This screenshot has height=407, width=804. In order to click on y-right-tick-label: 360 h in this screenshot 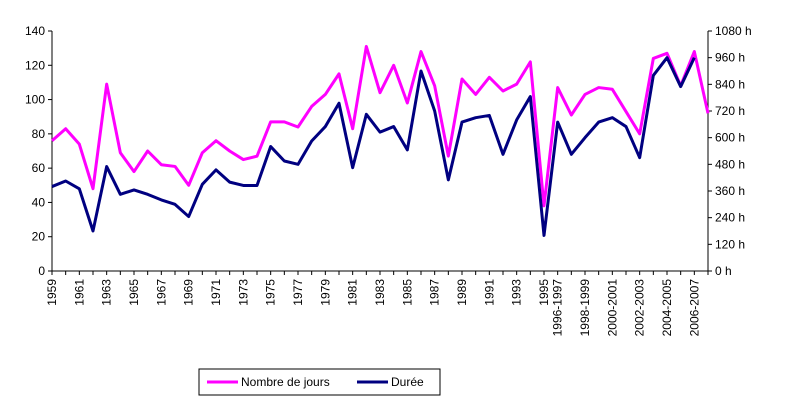, I will do `click(730, 191)`.